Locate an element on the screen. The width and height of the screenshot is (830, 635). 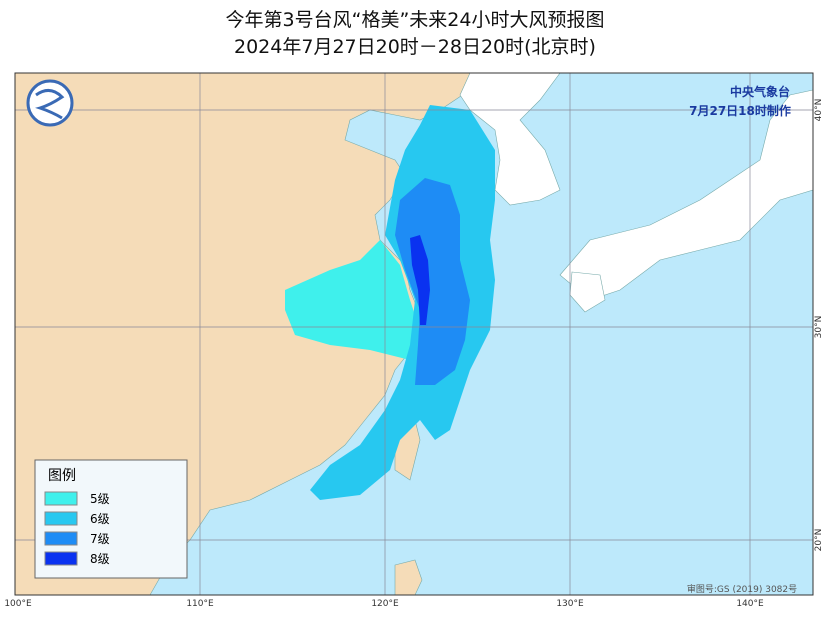
lon-label: 140°E is located at coordinates (750, 604).